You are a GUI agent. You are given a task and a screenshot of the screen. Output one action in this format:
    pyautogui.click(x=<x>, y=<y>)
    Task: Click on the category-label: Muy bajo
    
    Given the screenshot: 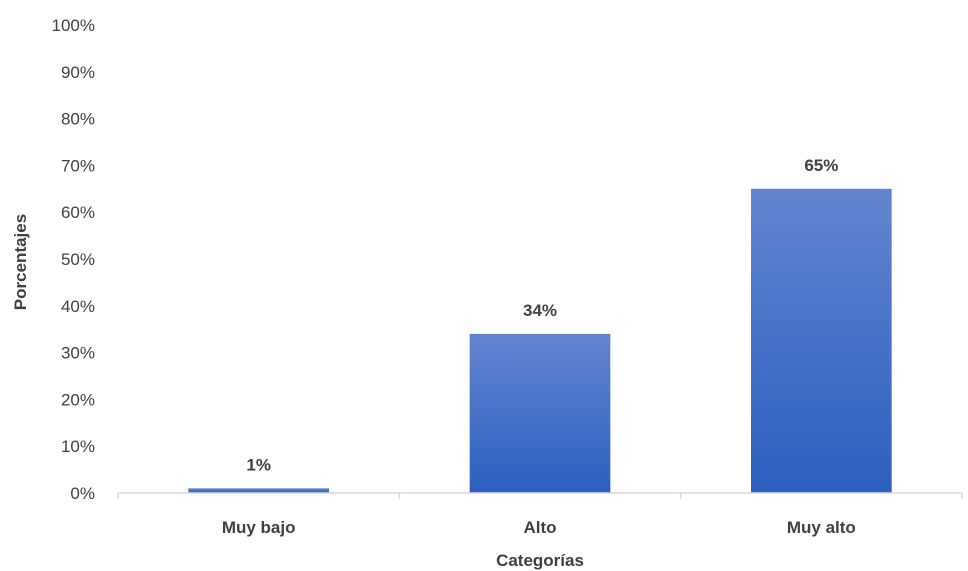 What is the action you would take?
    pyautogui.click(x=259, y=527)
    